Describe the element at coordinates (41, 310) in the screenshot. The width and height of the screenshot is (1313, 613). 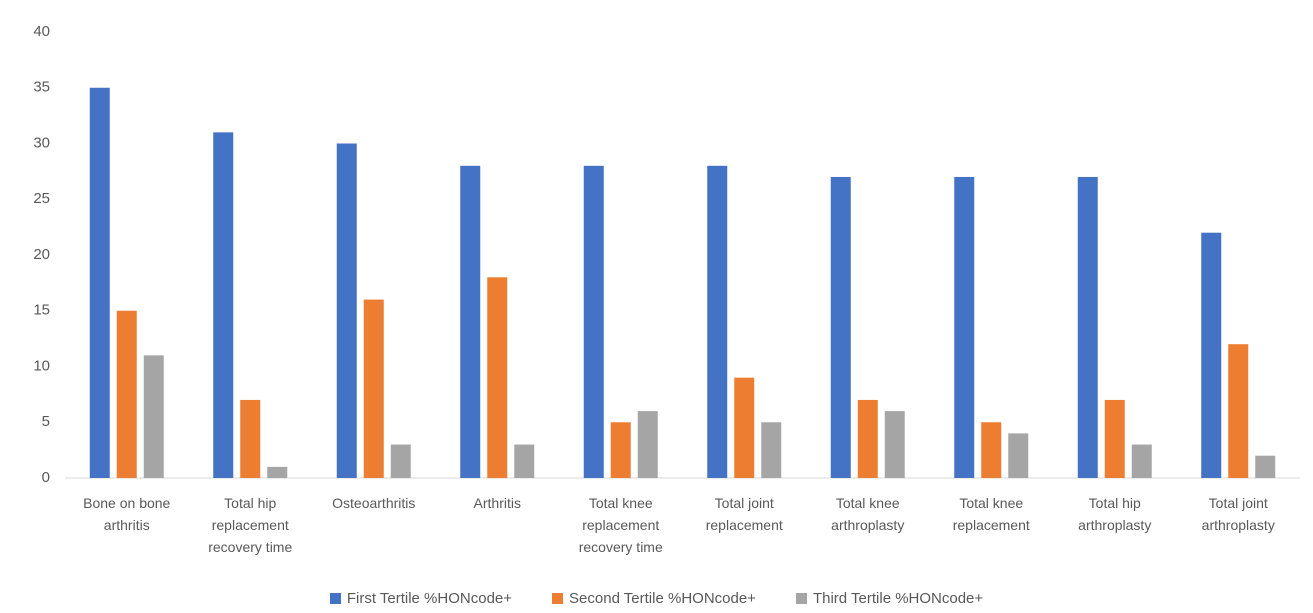
I see `y-tick-label: 15` at that location.